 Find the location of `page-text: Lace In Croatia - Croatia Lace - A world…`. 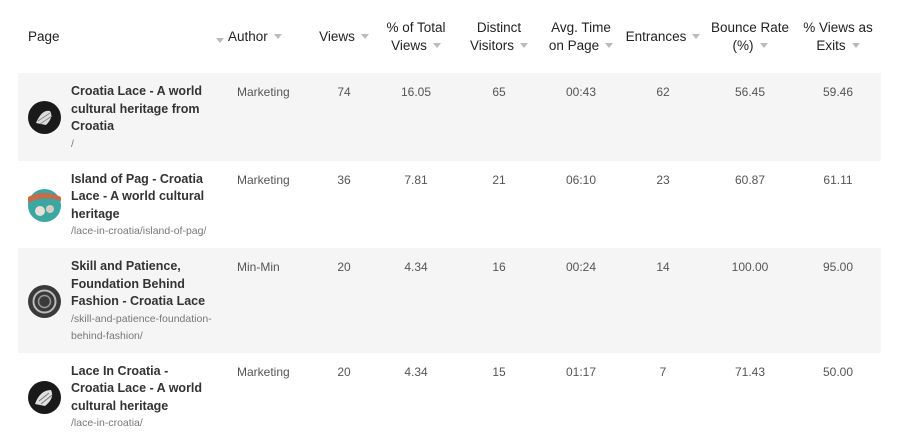

page-text: Lace In Croatia - Croatia Lace - A world… is located at coordinates (141, 398).